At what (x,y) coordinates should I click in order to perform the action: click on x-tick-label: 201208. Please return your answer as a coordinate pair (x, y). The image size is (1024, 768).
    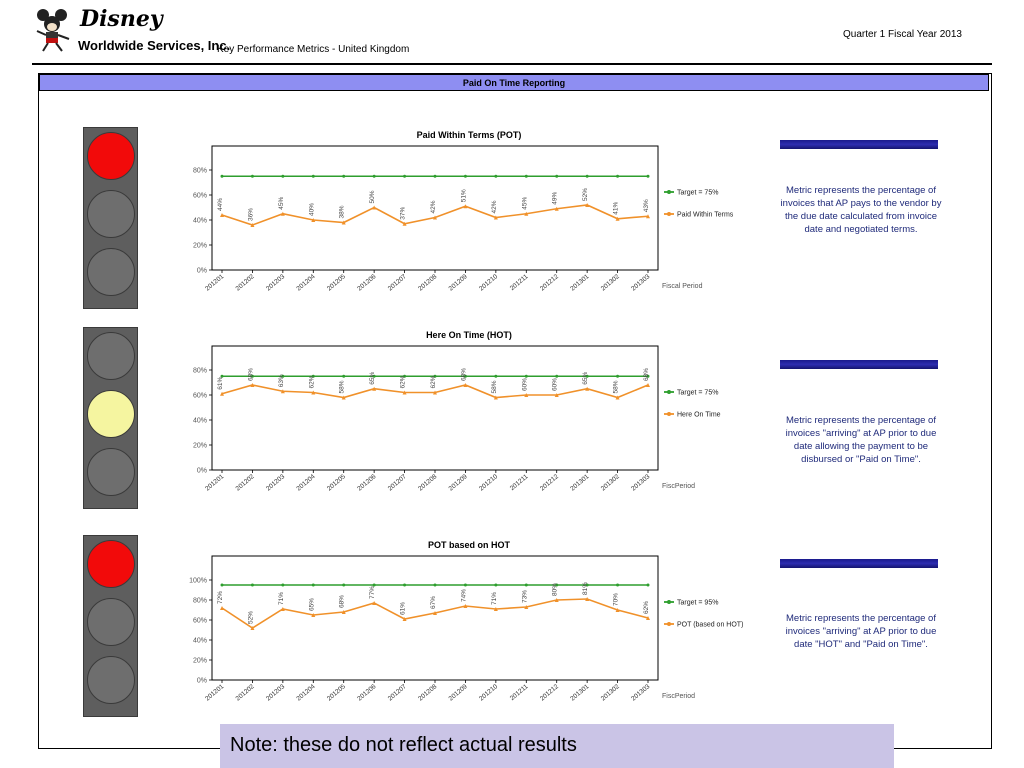
    Looking at the image, I should click on (427, 483).